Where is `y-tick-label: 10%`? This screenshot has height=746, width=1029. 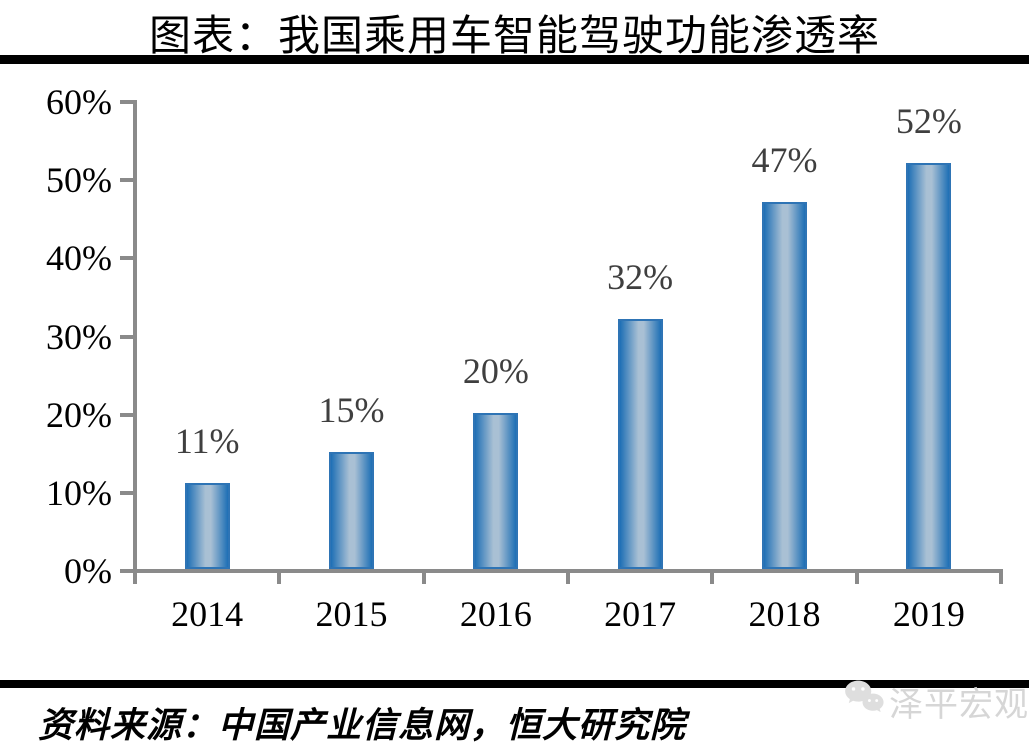 y-tick-label: 10% is located at coordinates (79, 492).